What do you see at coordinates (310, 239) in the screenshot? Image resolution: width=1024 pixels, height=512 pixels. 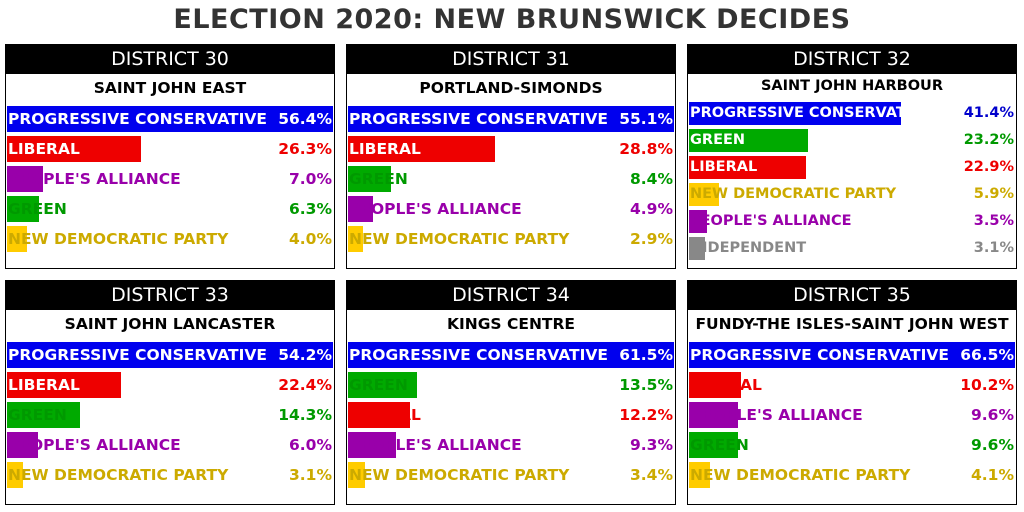 I see `party-percentage: 4.0%` at bounding box center [310, 239].